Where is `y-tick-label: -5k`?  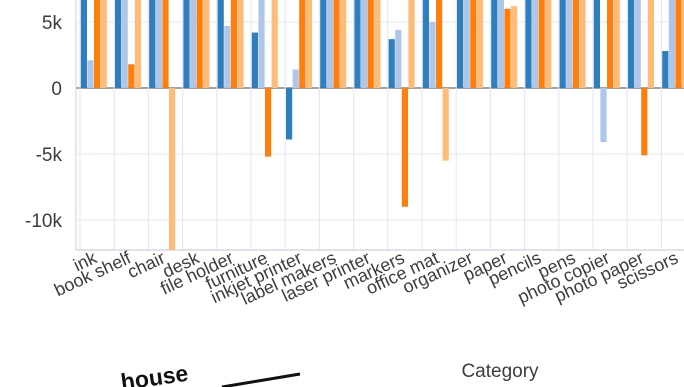
y-tick-label: -5k is located at coordinates (49, 155).